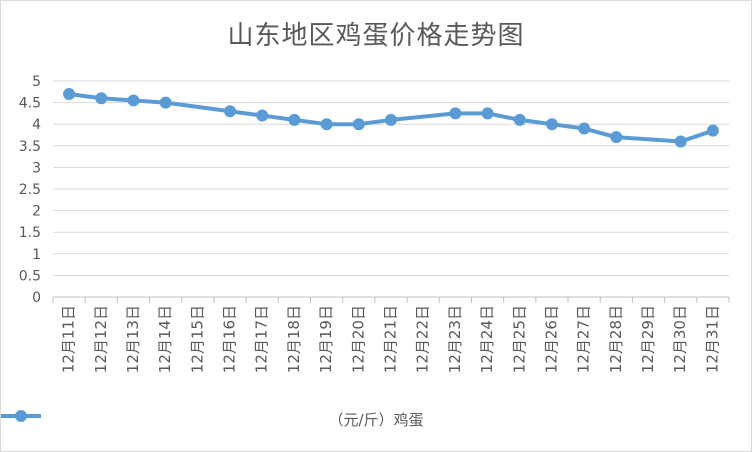  Describe the element at coordinates (519, 339) in the screenshot. I see `x-tick-label: 12月25日` at that location.